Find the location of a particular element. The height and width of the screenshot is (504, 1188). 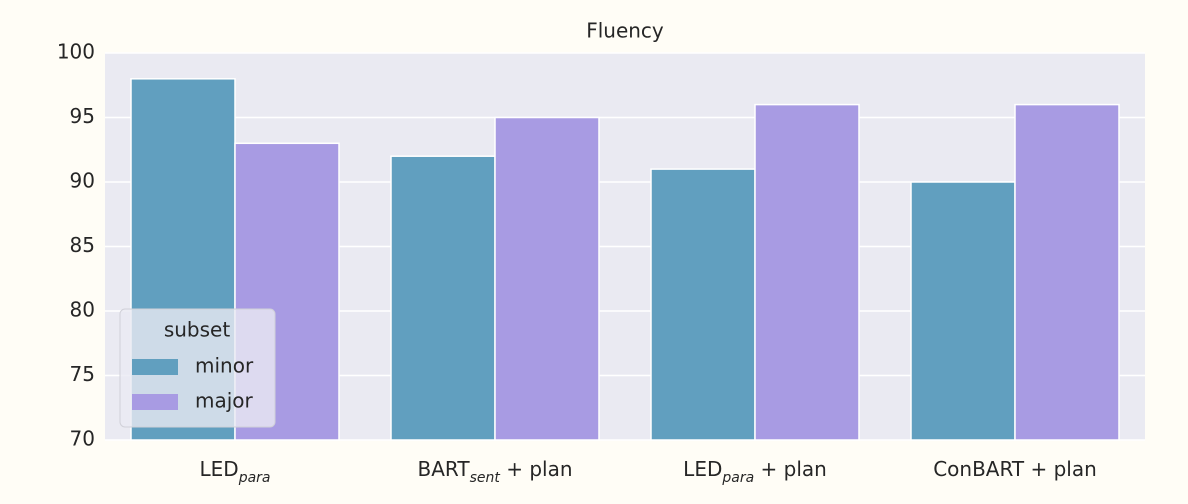

x-tick-label: LEDpara is located at coordinates (235, 472).